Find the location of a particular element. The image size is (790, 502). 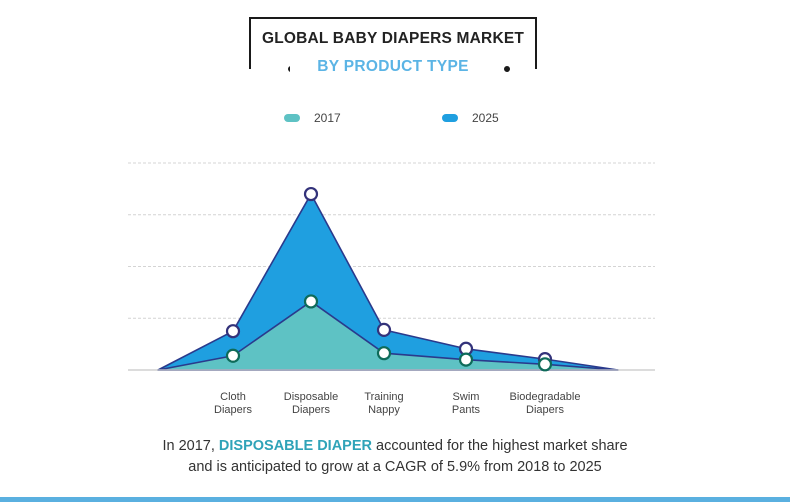

bottom-accent-bar is located at coordinates (395, 499).